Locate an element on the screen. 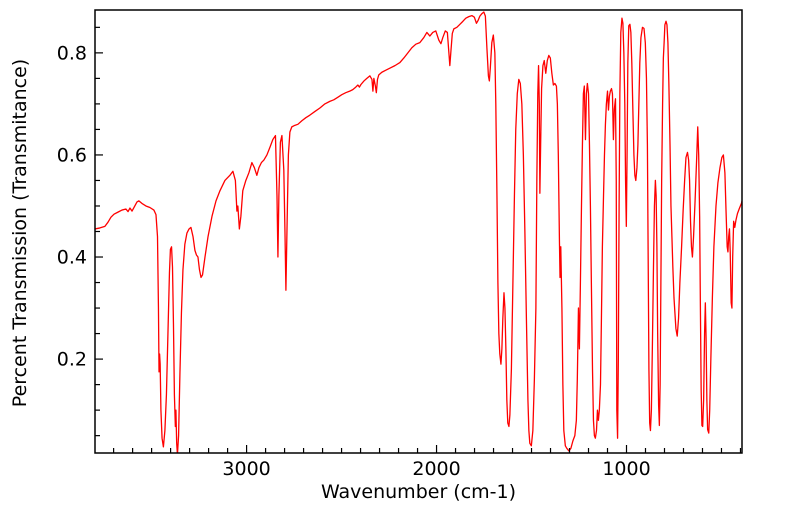 Image resolution: width=799 pixels, height=516 pixels. x-tick-label: 3000 is located at coordinates (246, 469).